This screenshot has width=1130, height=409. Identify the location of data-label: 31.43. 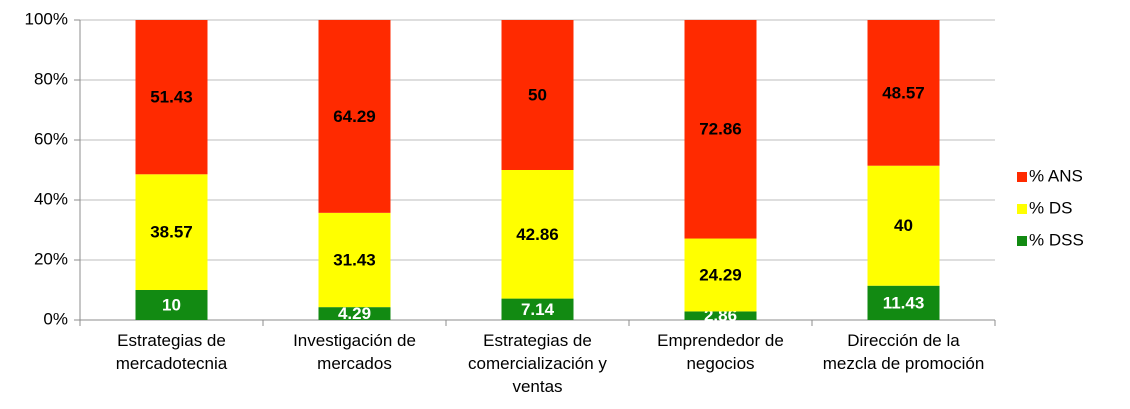
(354, 259).